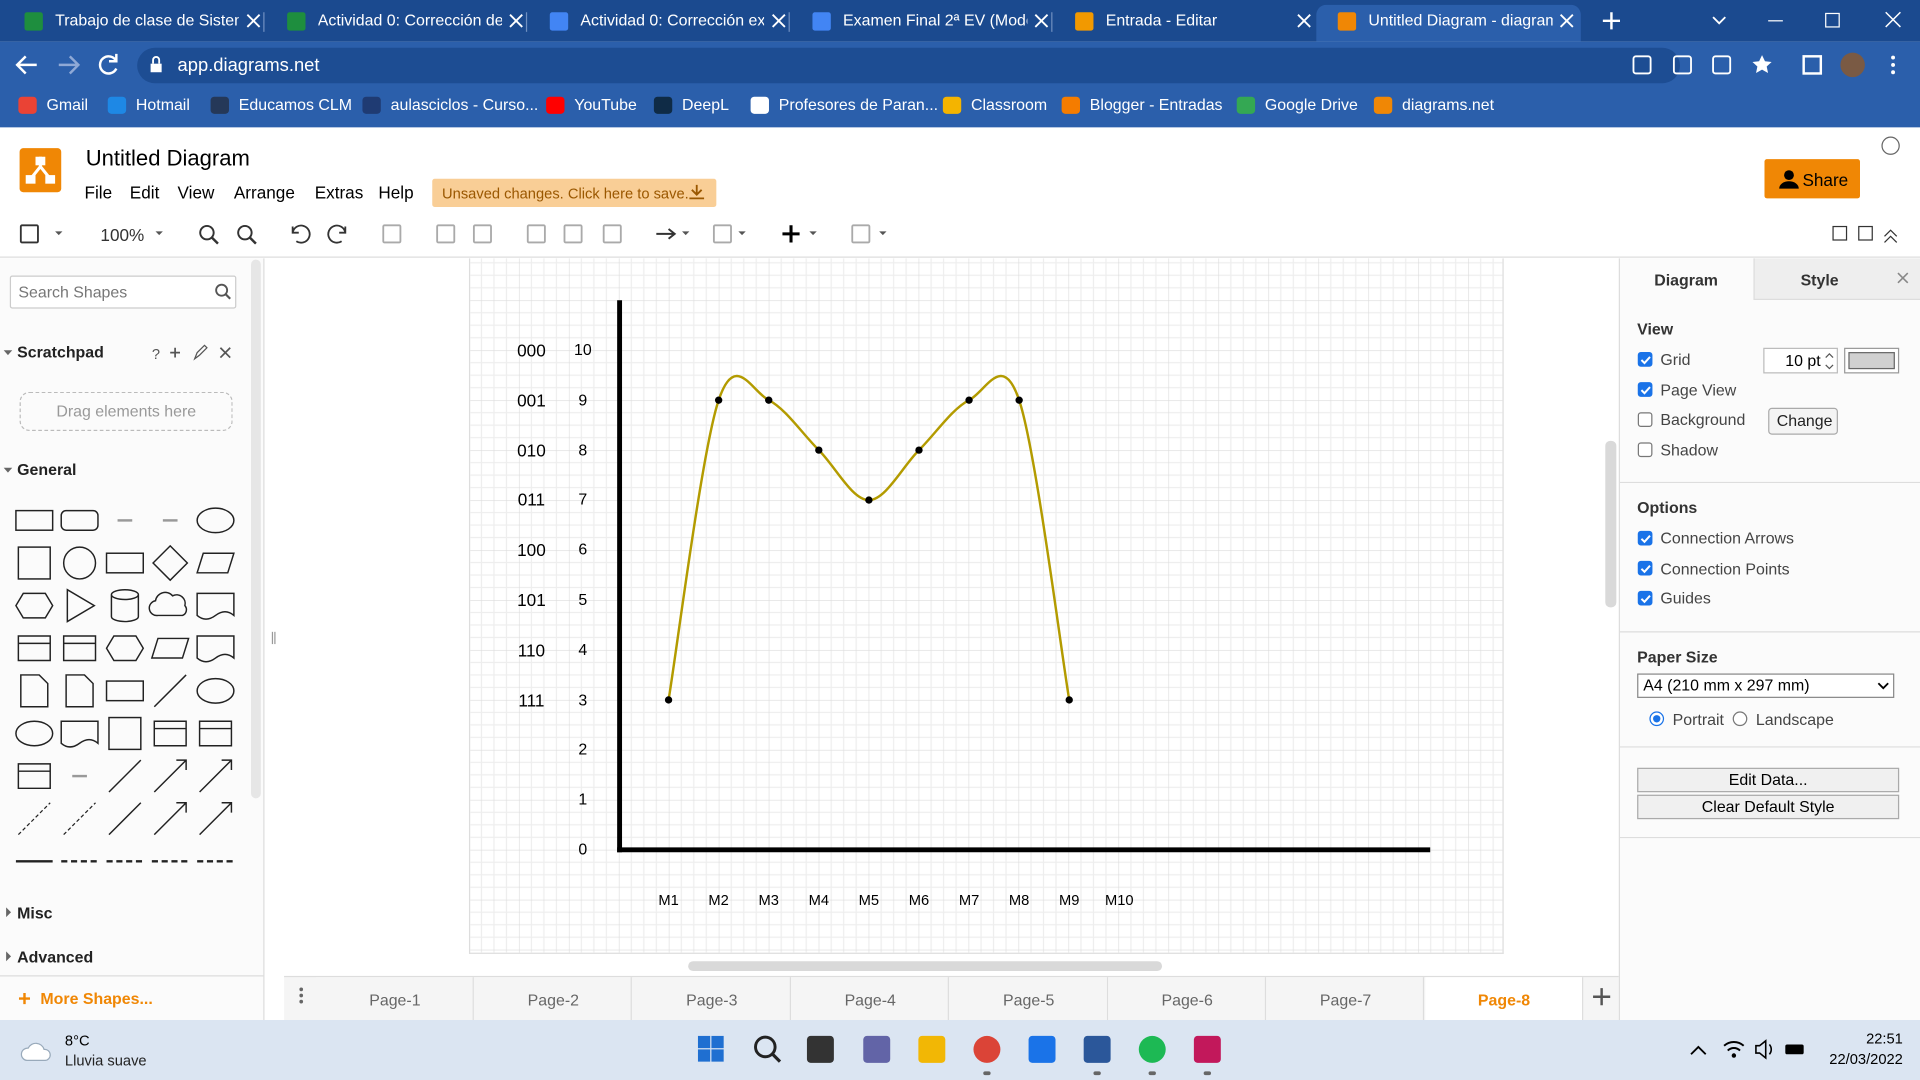 Image resolution: width=1920 pixels, height=1080 pixels. I want to click on address-field, so click(909, 65).